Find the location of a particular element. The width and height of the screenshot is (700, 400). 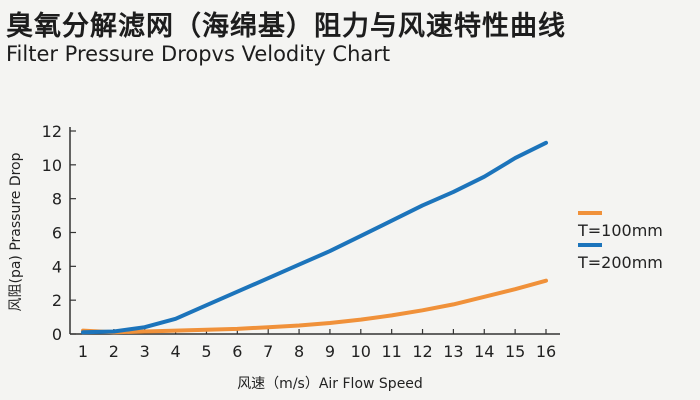

x-tick-label: 8 is located at coordinates (299, 351).